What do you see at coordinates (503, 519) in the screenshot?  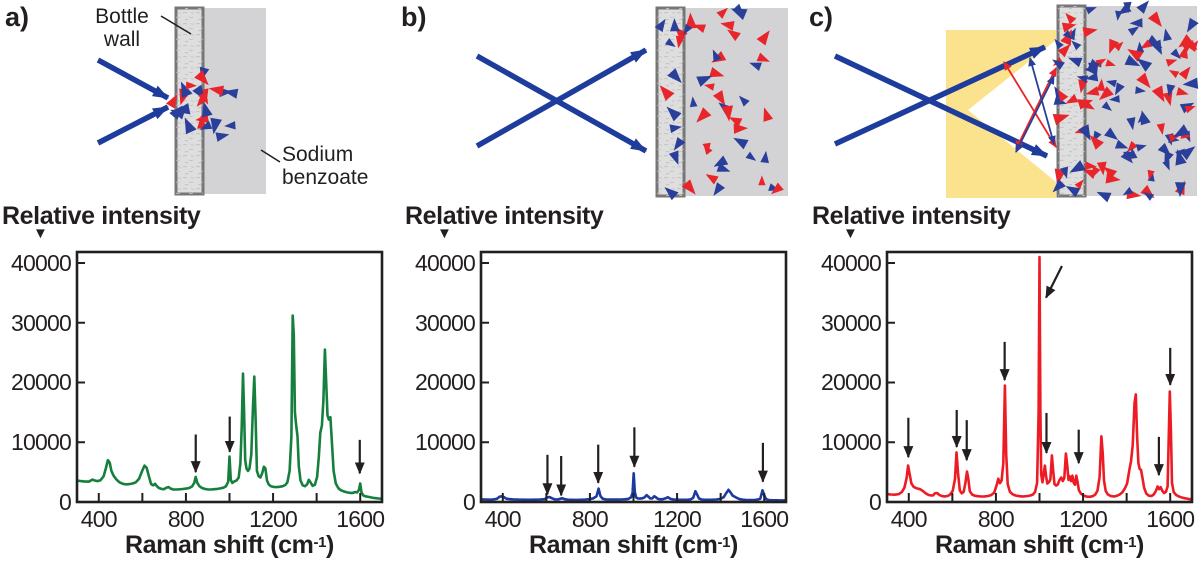 I see `x-tick-label: 400` at bounding box center [503, 519].